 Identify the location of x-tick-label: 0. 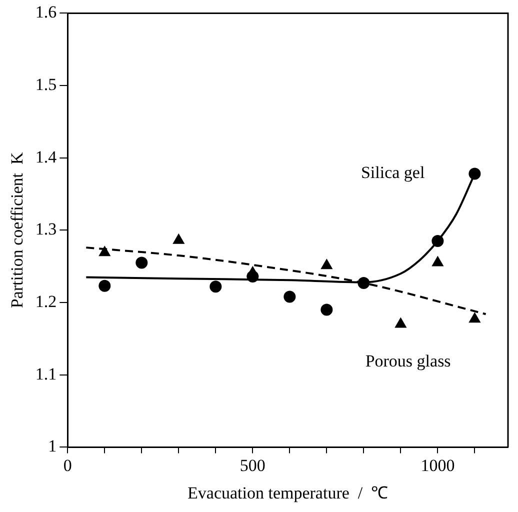
(67, 465).